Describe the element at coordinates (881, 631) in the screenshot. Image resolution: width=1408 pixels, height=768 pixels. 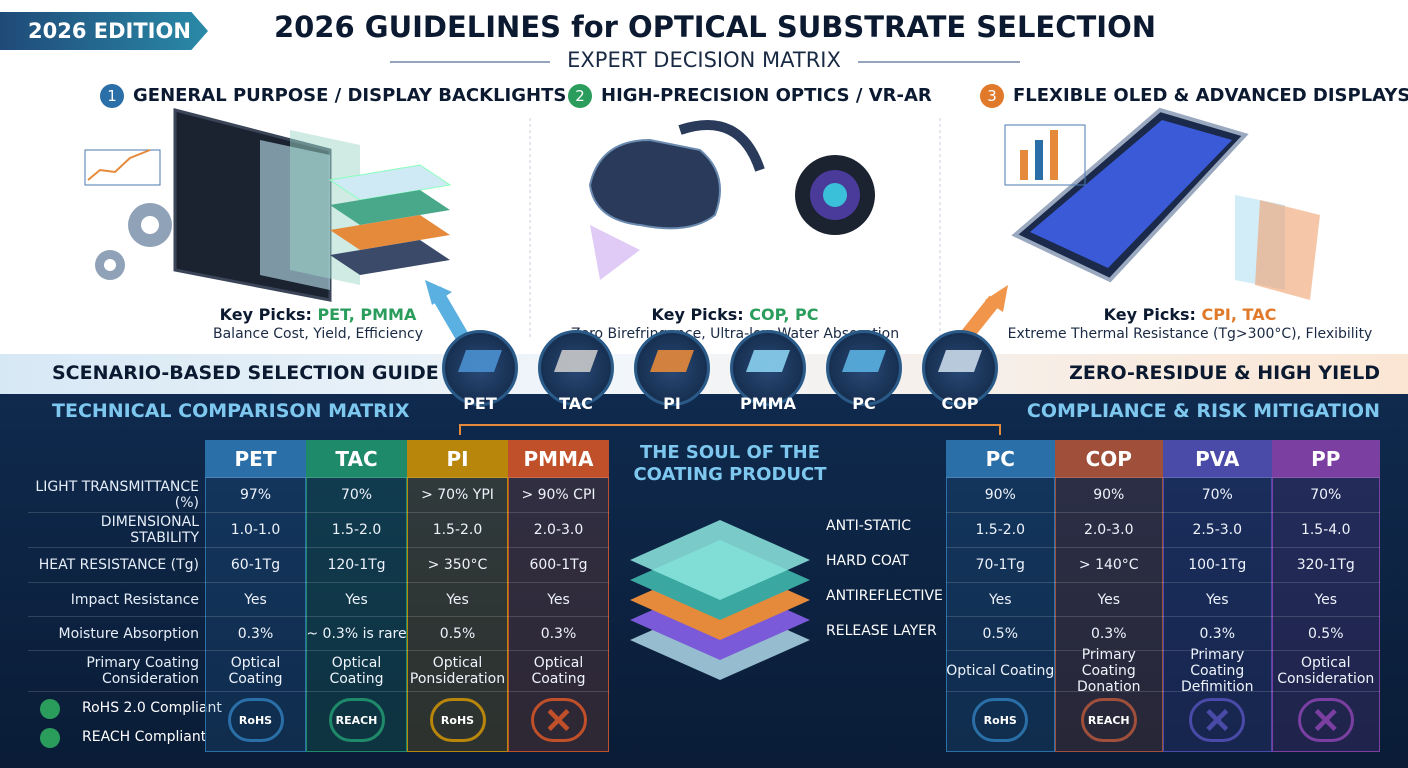
I see `layer-label: RELEASE LAYER` at that location.